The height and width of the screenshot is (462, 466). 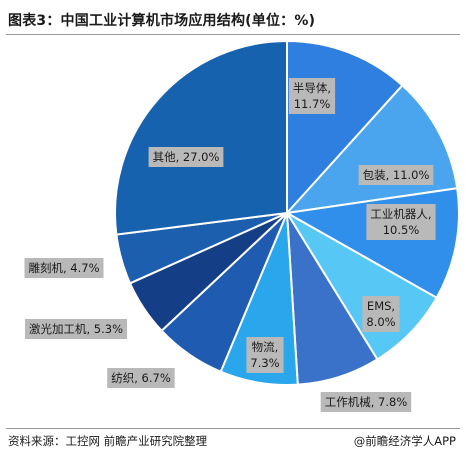 I want to click on slice-label-9: 雕刻机, 4.7%, so click(x=64, y=268).